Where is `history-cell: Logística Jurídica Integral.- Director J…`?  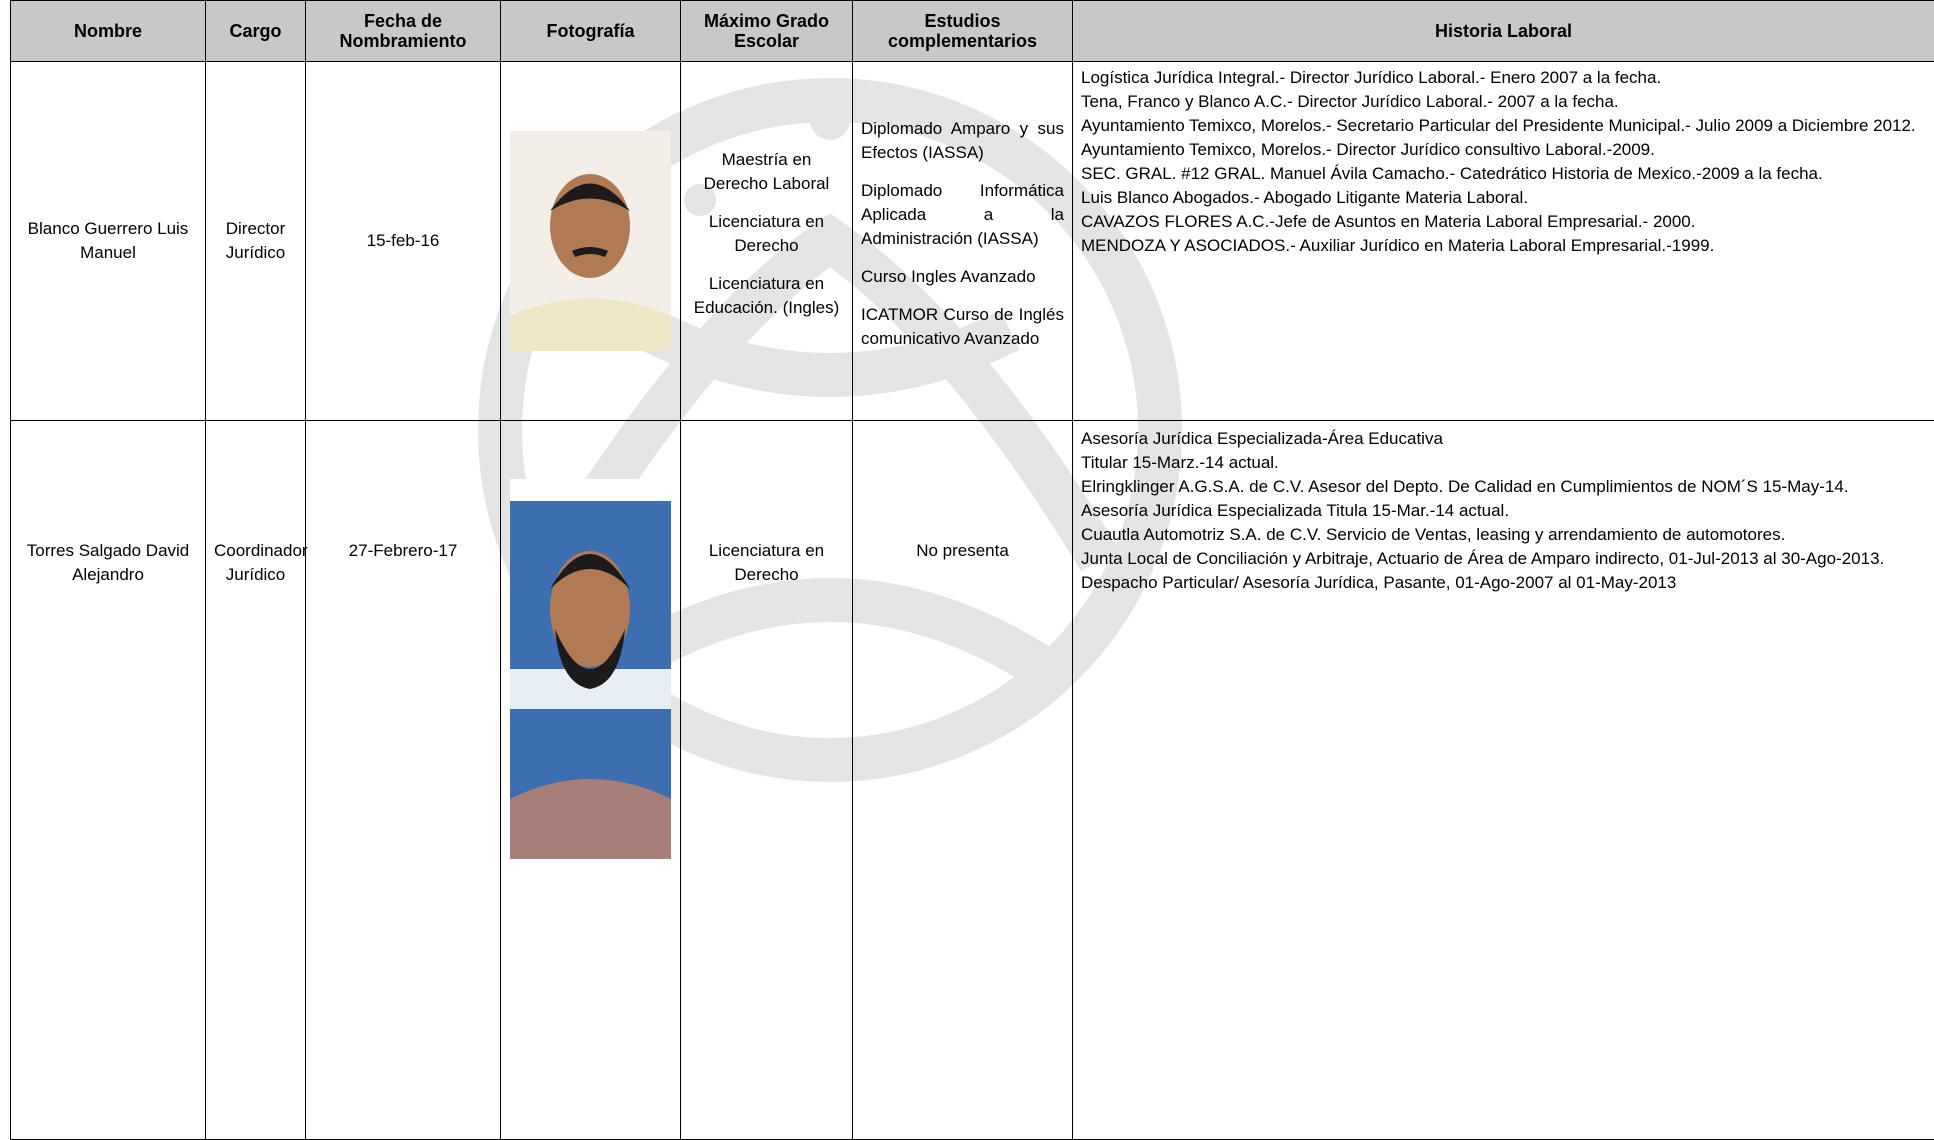 history-cell: Logística Jurídica Integral.- Director J… is located at coordinates (1503, 241).